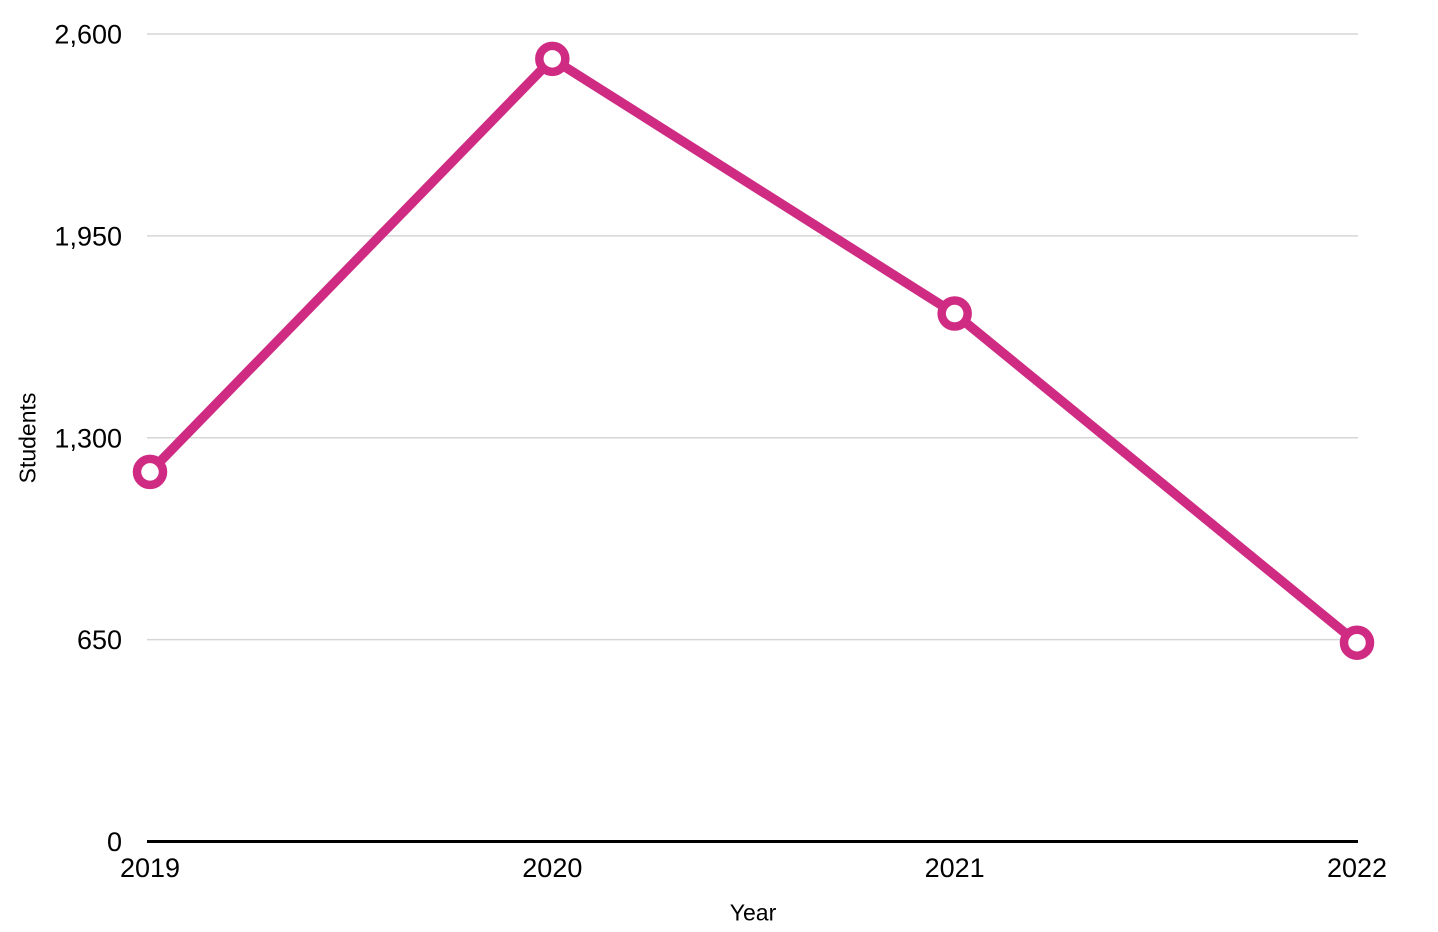 The width and height of the screenshot is (1438, 932). What do you see at coordinates (150, 868) in the screenshot?
I see `x-tick-label: 2019` at bounding box center [150, 868].